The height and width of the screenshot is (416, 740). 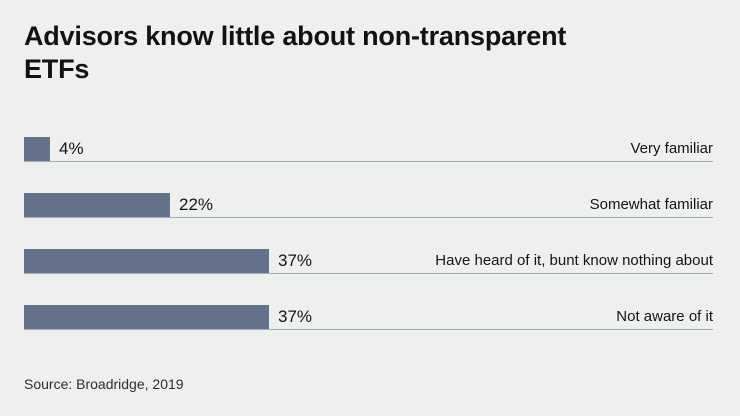 I want to click on bar-value-label: 4%, so click(x=71, y=148).